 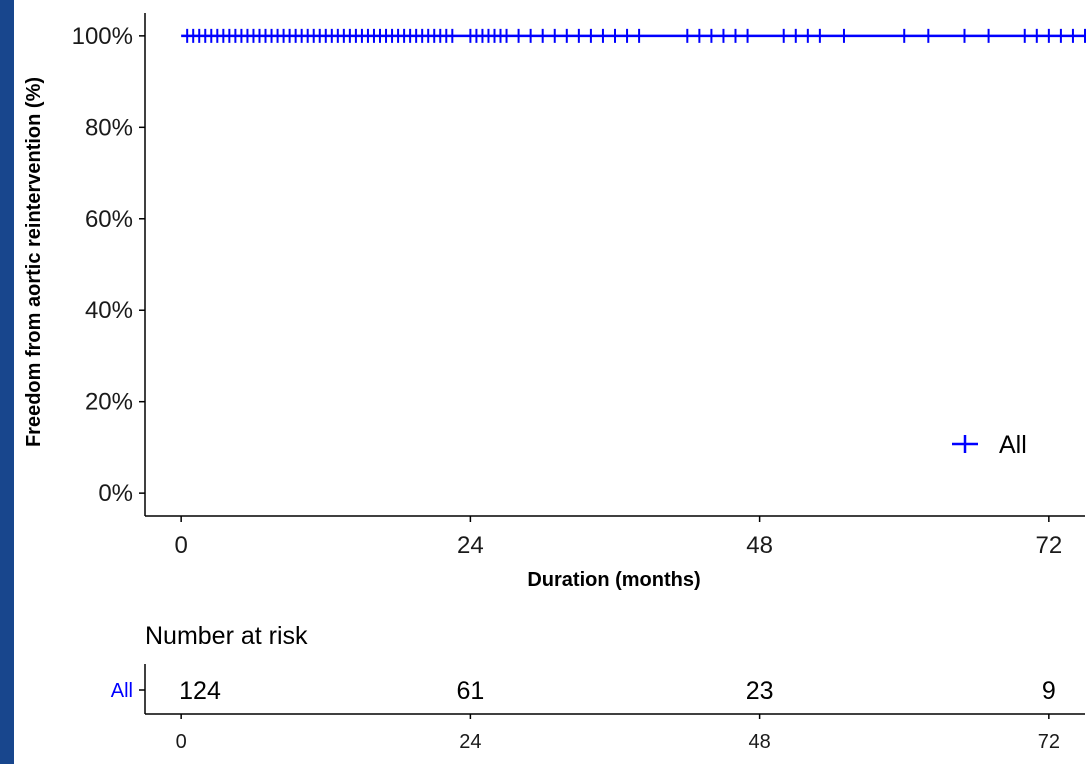 What do you see at coordinates (200, 691) in the screenshot?
I see `risk-count: 124` at bounding box center [200, 691].